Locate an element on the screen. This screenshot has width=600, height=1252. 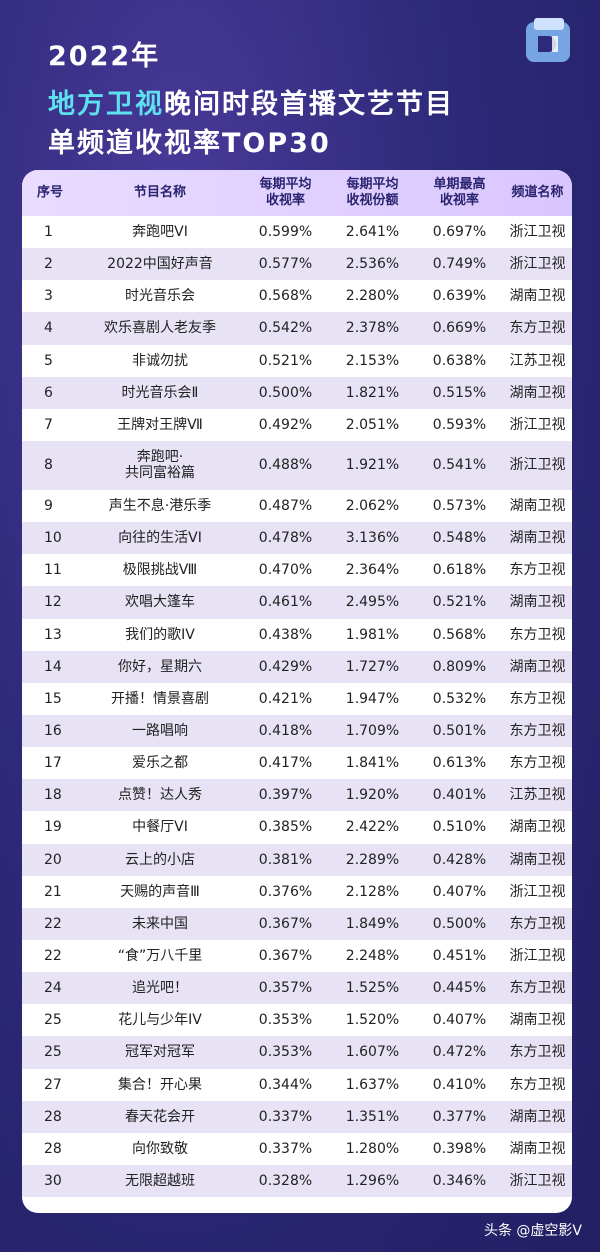
cell-col-rank: 21 is located at coordinates (53, 891).